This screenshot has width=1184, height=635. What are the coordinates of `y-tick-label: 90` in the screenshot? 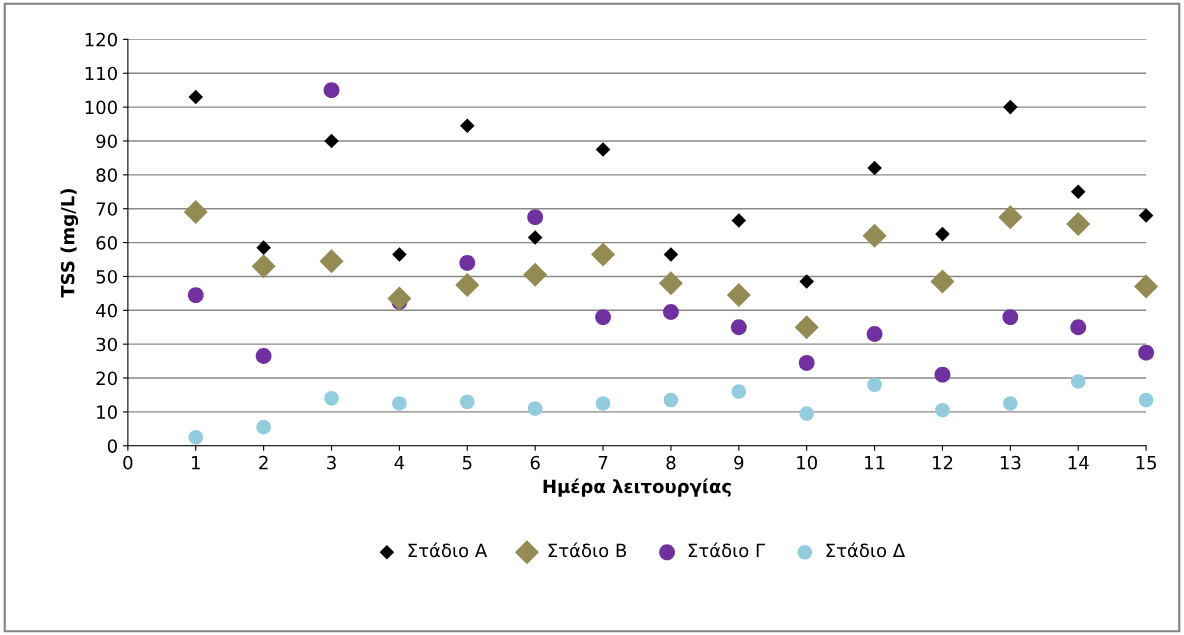 It's located at (106, 141).